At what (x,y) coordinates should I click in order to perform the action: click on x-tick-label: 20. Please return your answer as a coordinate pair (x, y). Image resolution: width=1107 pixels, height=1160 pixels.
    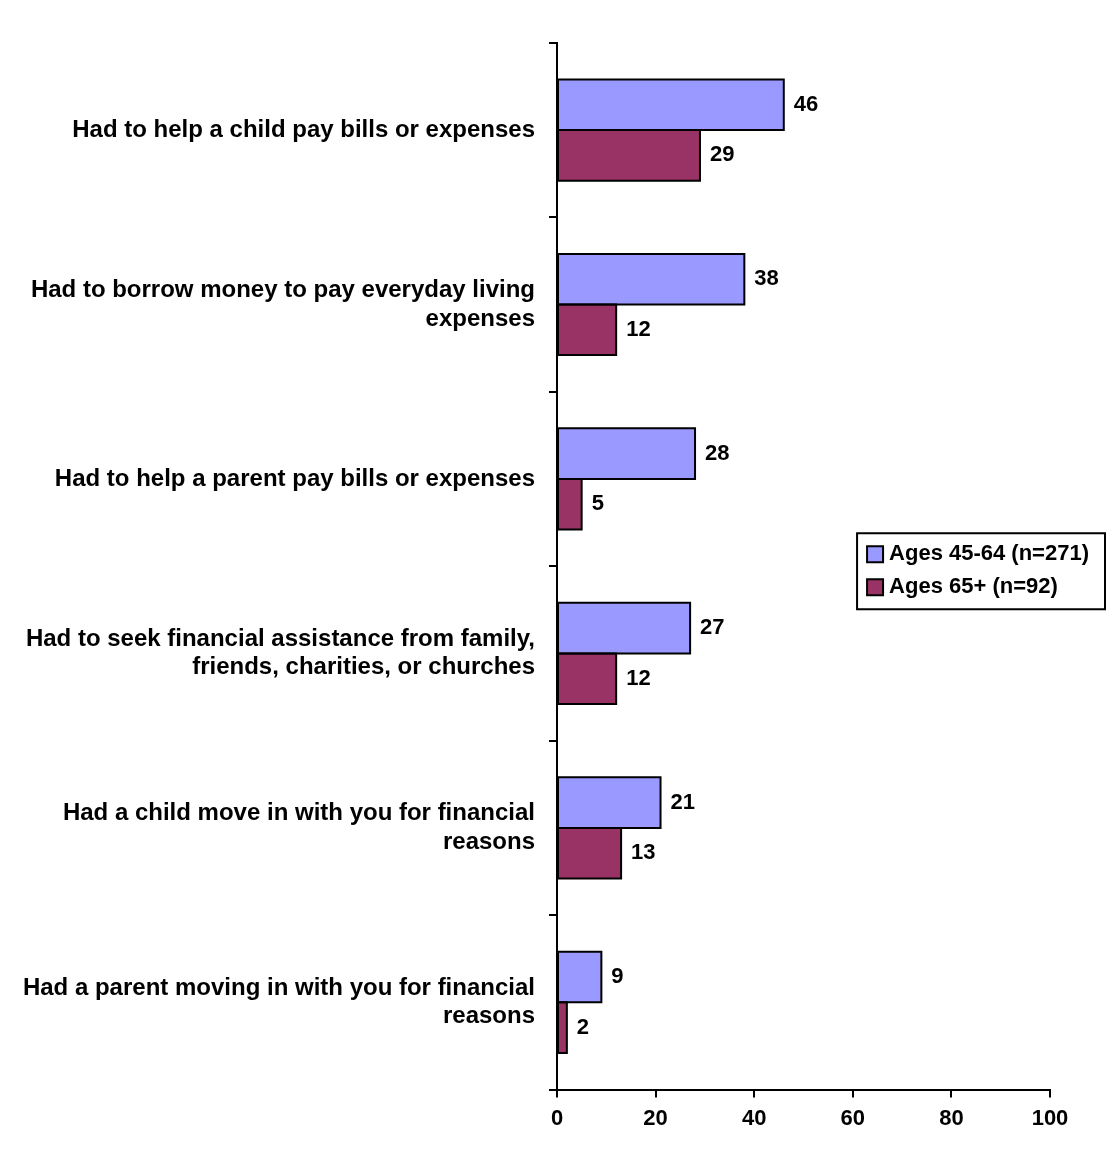
    Looking at the image, I should click on (655, 1117).